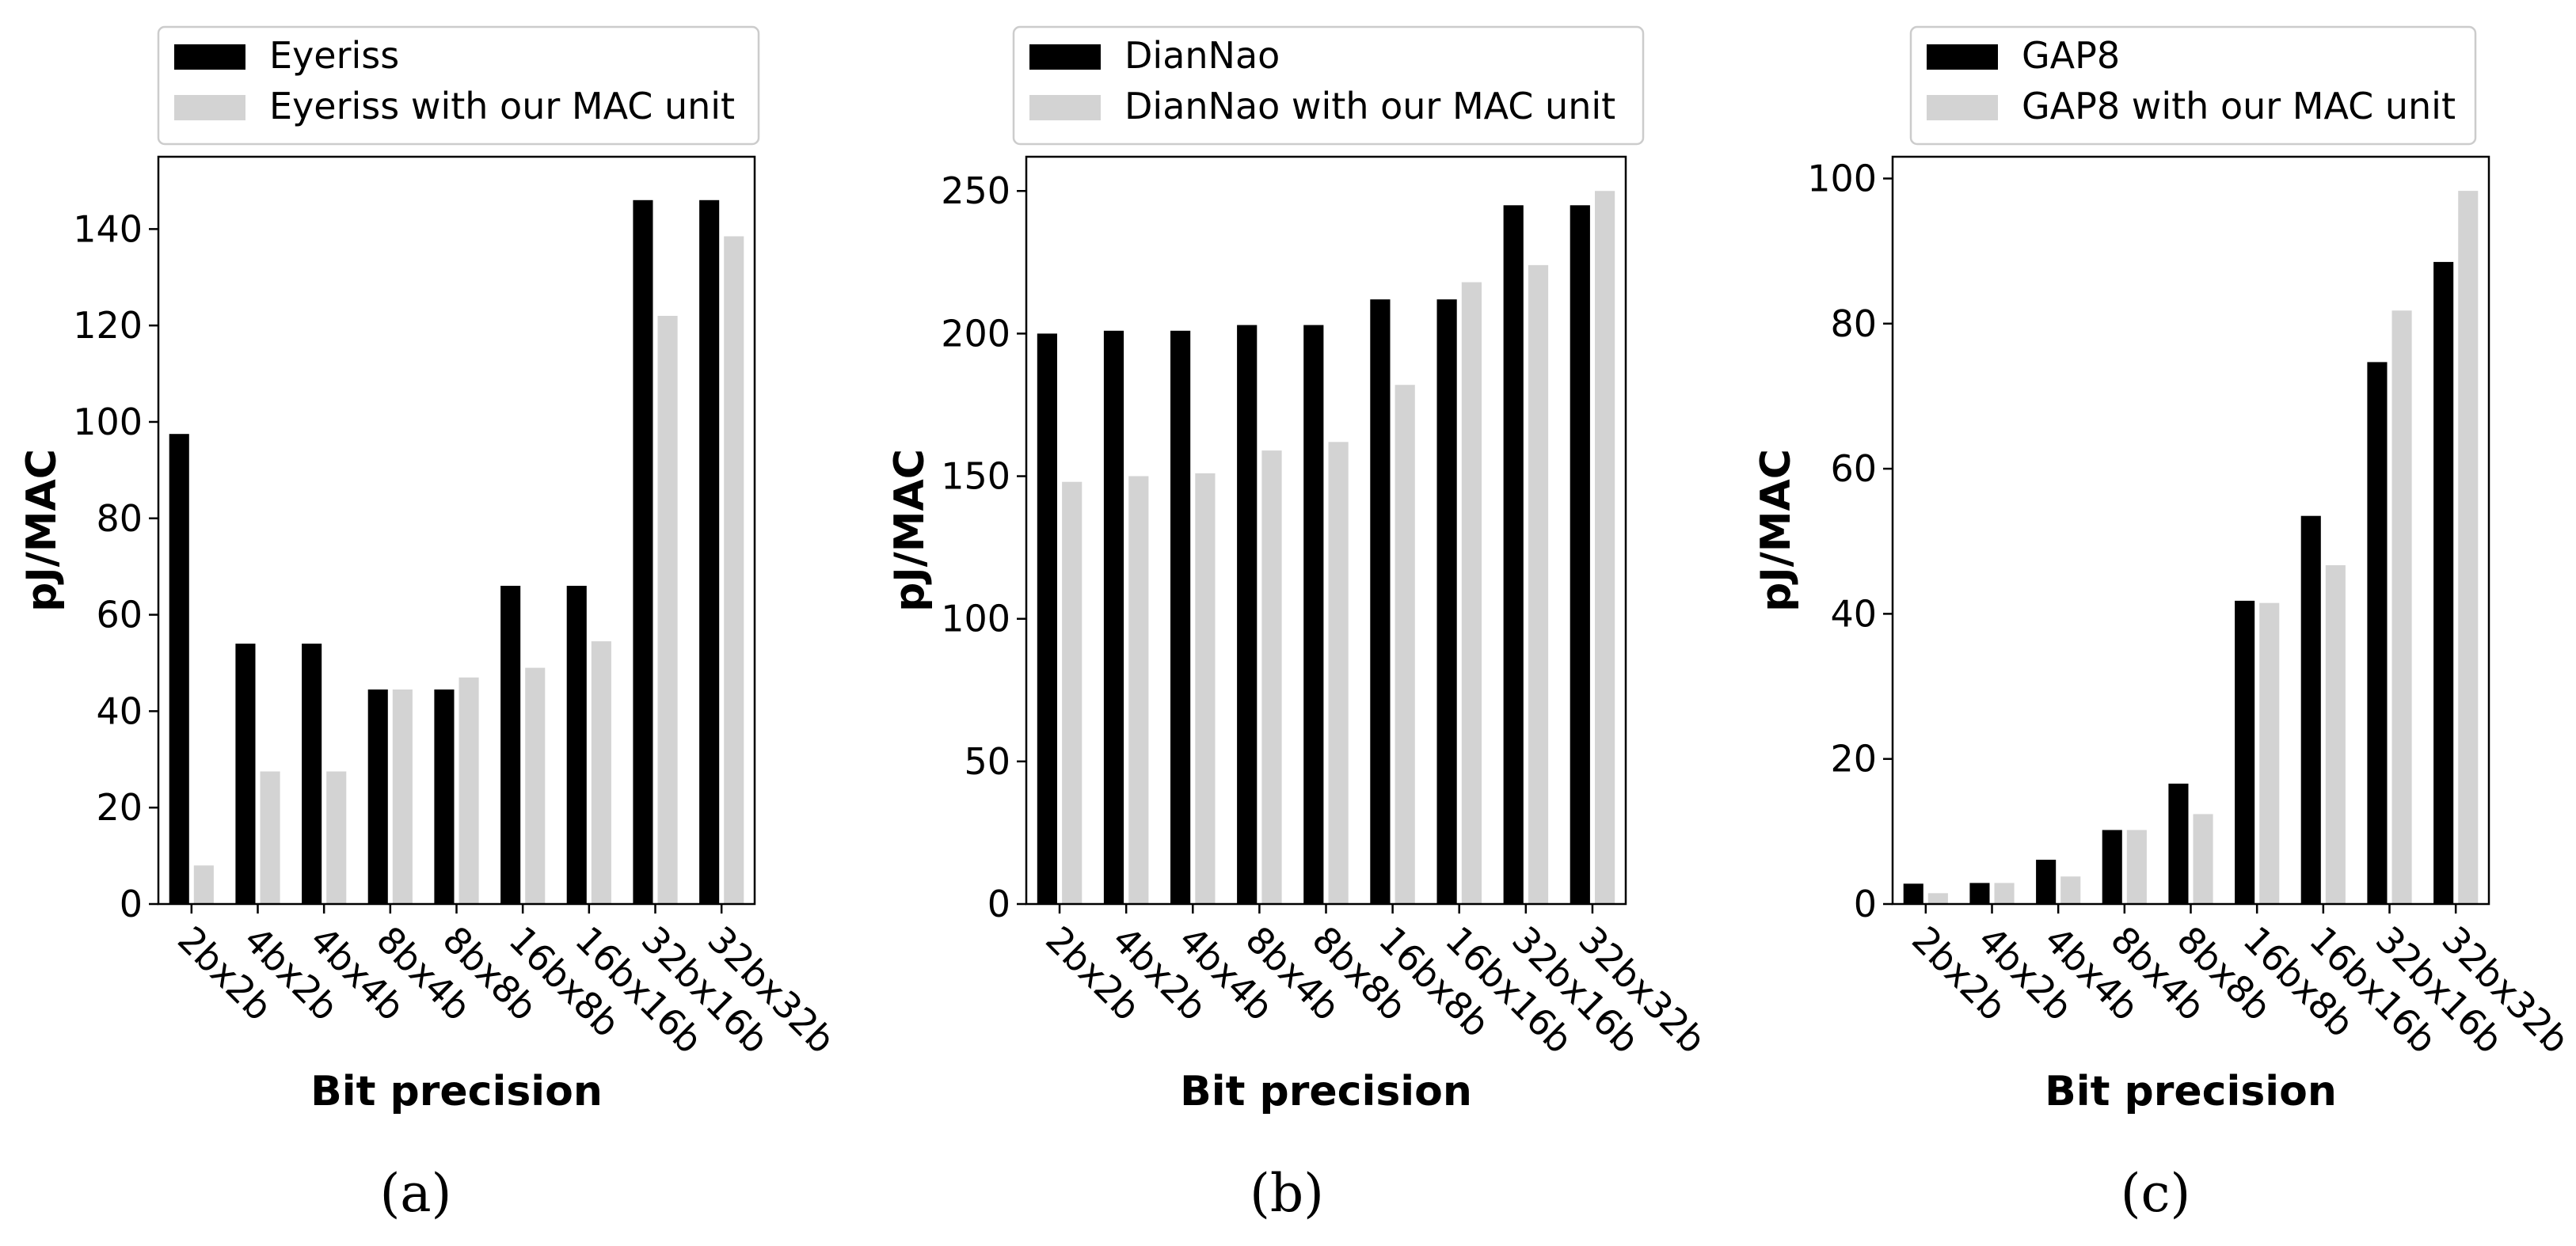 The image size is (2576, 1246). Describe the element at coordinates (975, 477) in the screenshot. I see `y-tick-label: 150` at that location.